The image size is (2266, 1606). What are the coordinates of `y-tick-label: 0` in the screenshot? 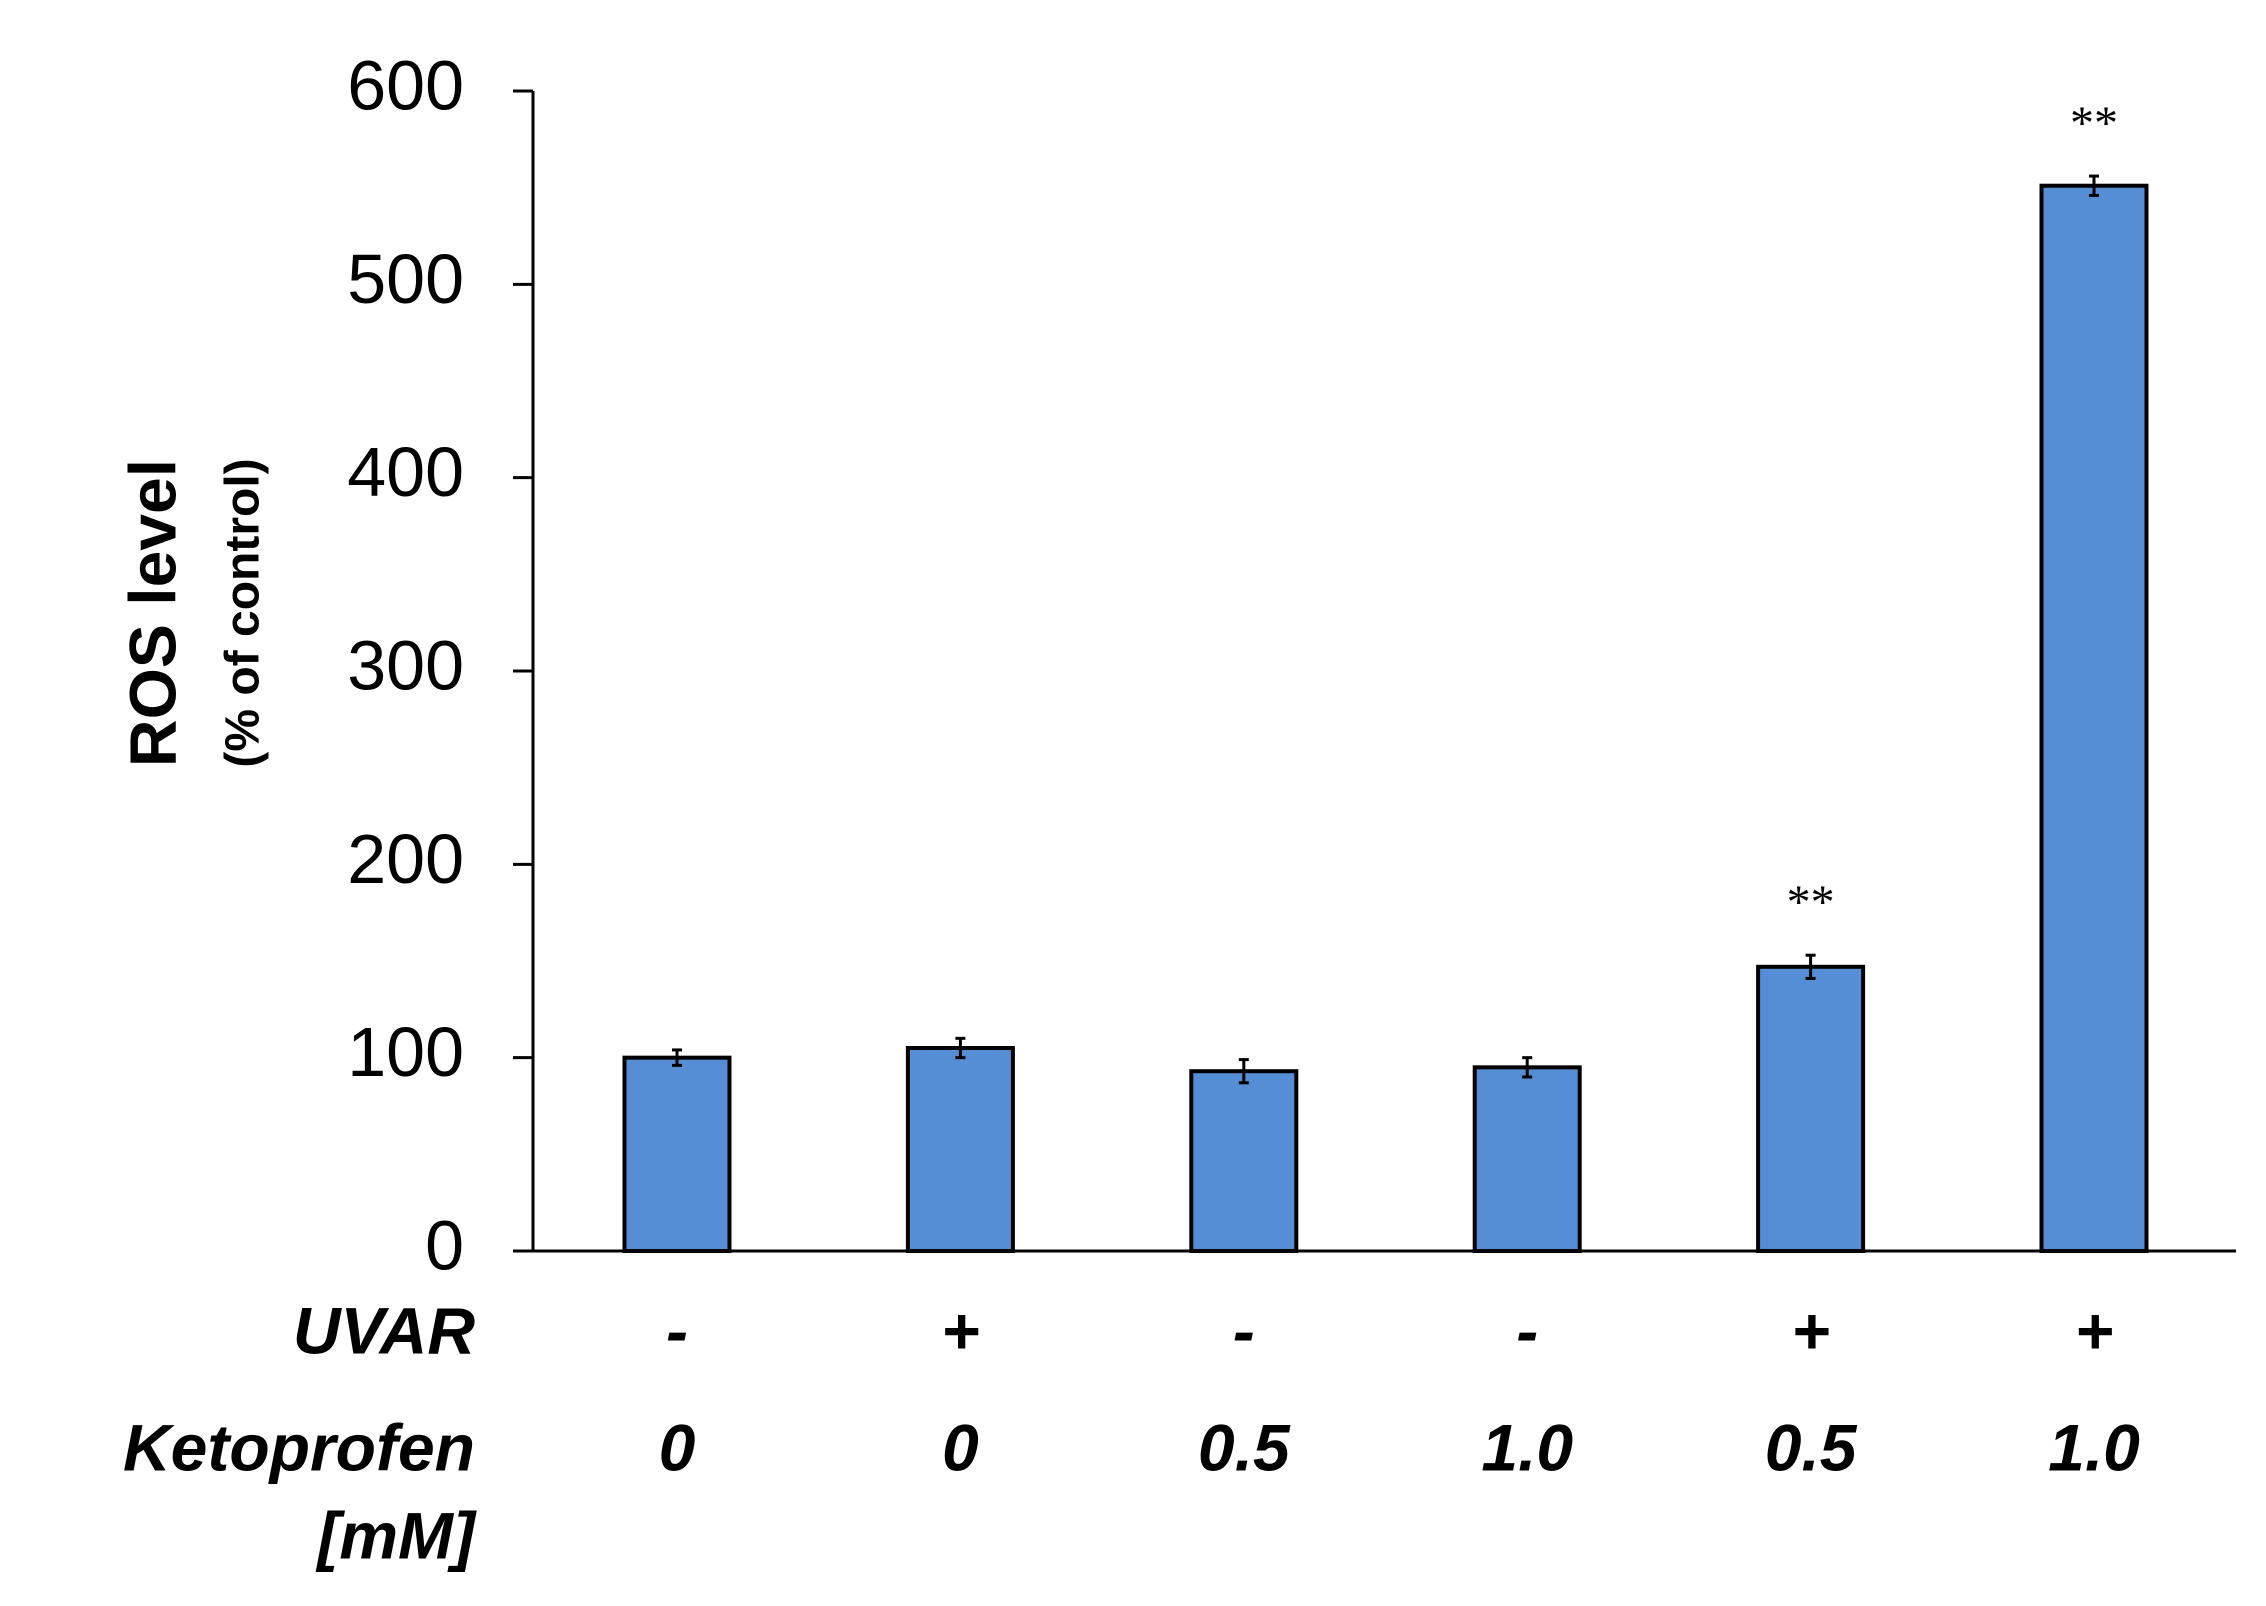 It's located at (444, 1245).